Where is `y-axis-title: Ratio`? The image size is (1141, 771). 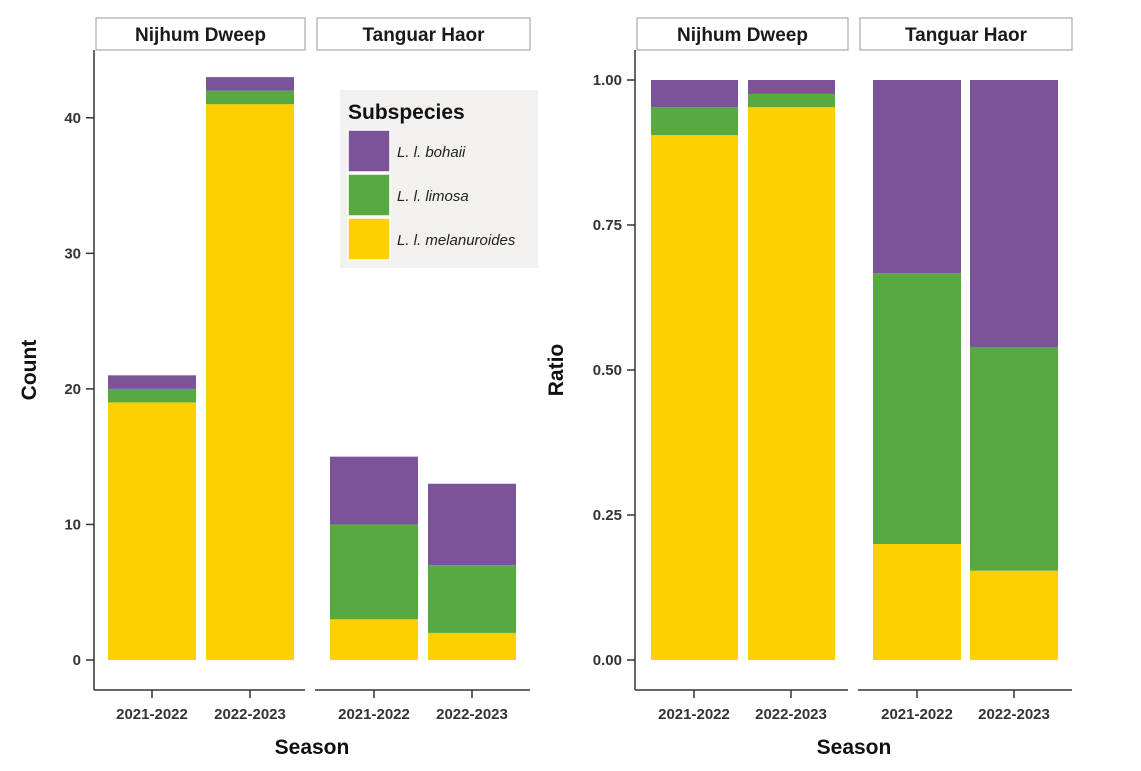 y-axis-title: Ratio is located at coordinates (556, 370).